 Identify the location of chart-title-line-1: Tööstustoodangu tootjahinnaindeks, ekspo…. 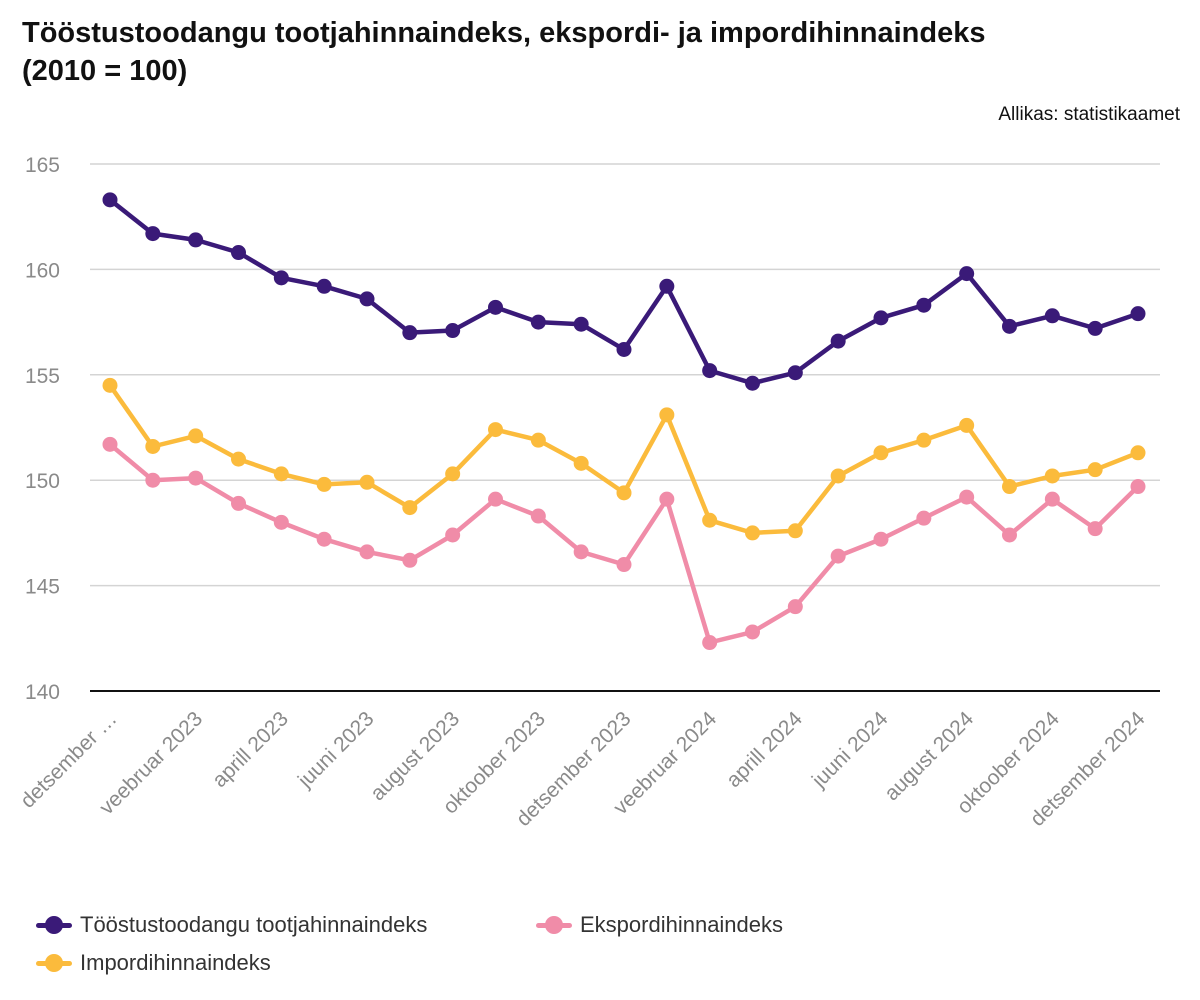
(504, 33).